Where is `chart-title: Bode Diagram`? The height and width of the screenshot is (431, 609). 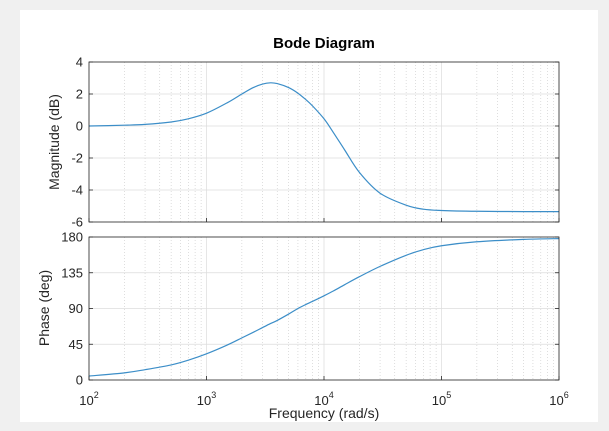
chart-title: Bode Diagram is located at coordinates (324, 43).